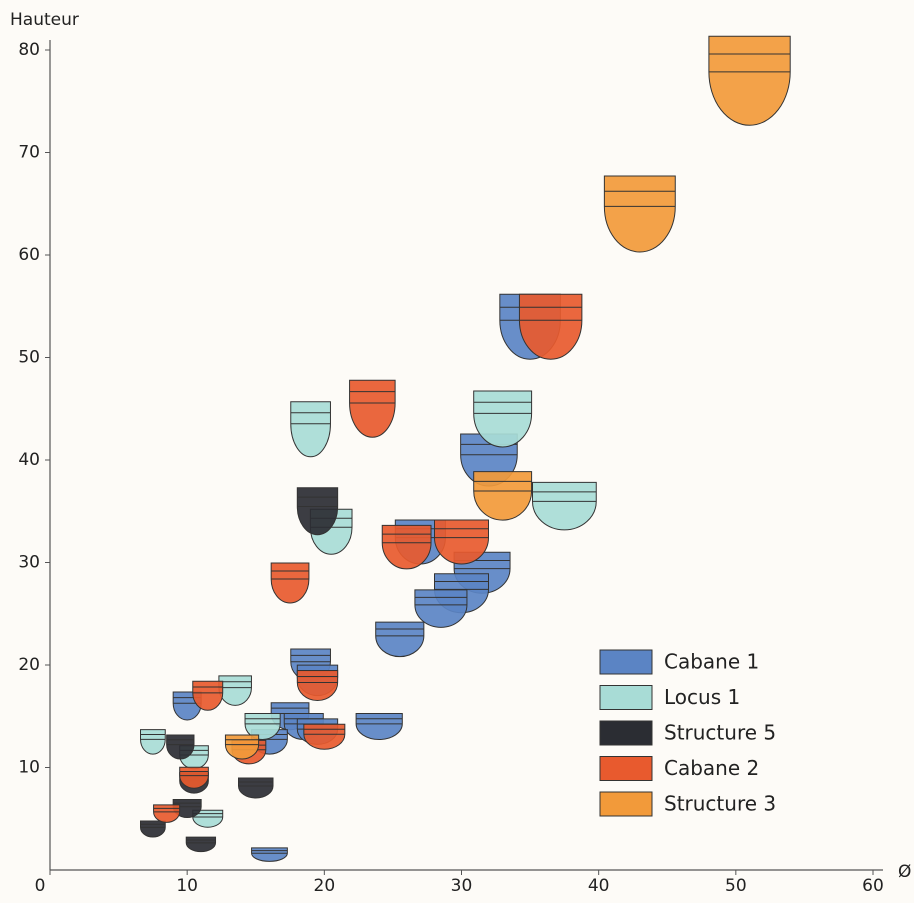 The image size is (914, 903). What do you see at coordinates (187, 886) in the screenshot?
I see `x-tick-label: 10` at bounding box center [187, 886].